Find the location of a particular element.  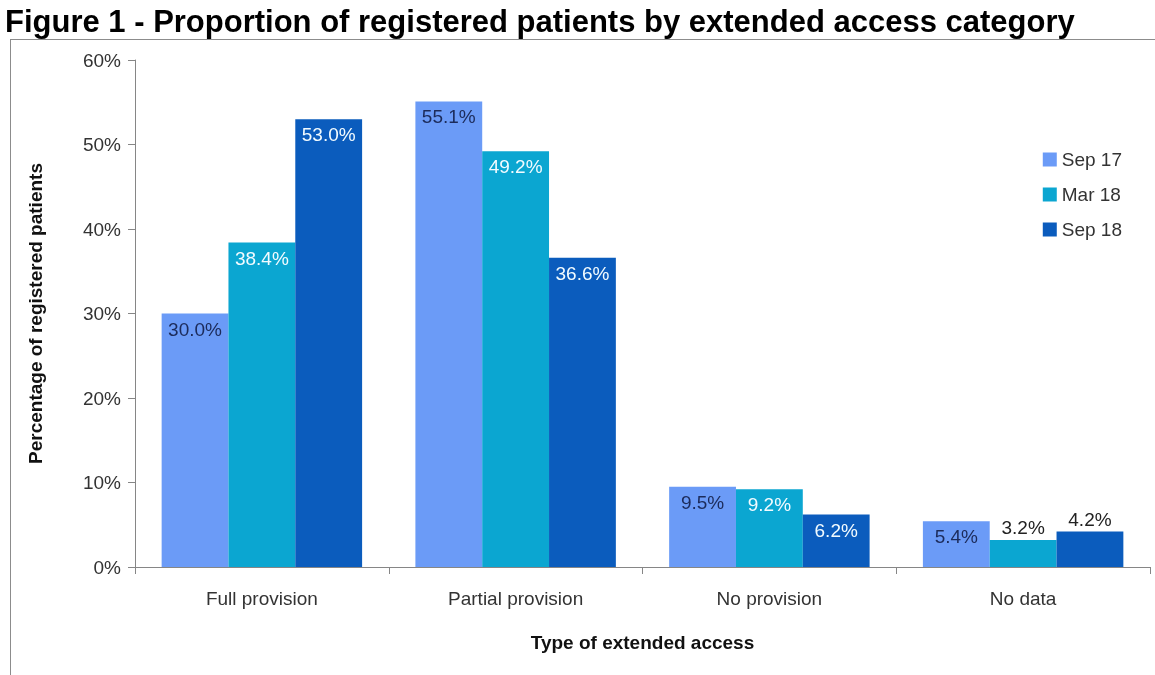

y-axis-title: Percentage of registered patients is located at coordinates (35, 313).